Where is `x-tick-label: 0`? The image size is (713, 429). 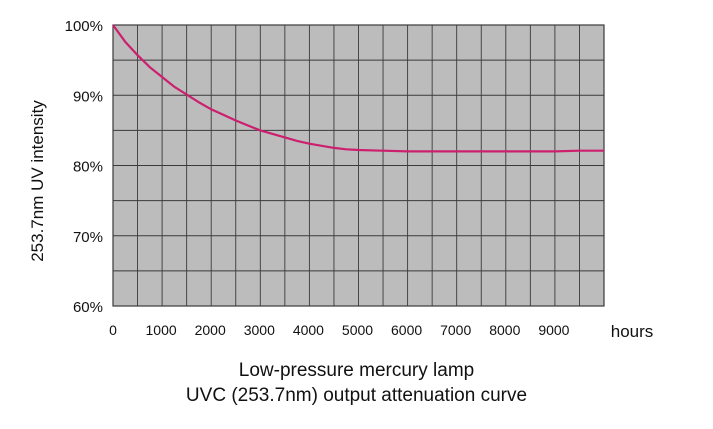
x-tick-label: 0 is located at coordinates (113, 330).